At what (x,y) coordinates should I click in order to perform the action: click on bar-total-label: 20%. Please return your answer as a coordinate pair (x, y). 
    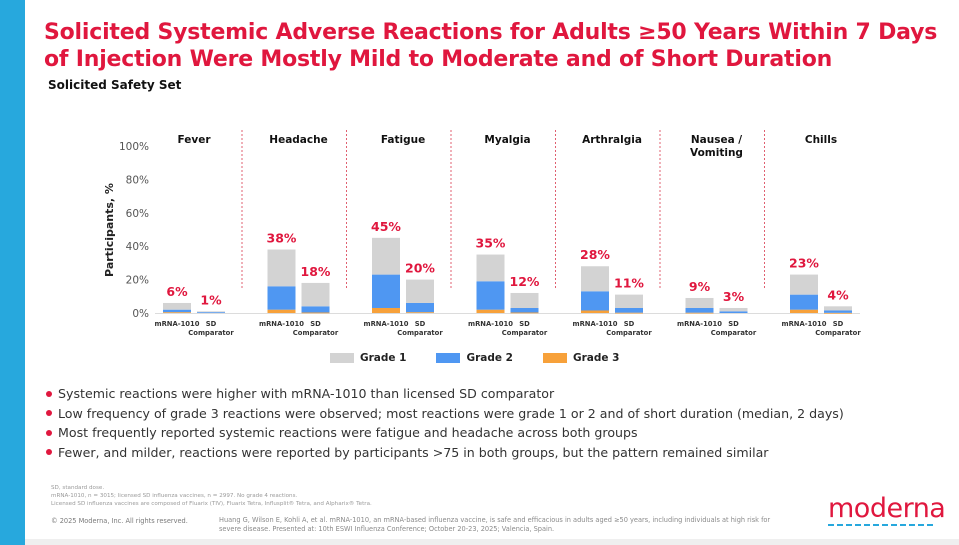
    Looking at the image, I should click on (420, 268).